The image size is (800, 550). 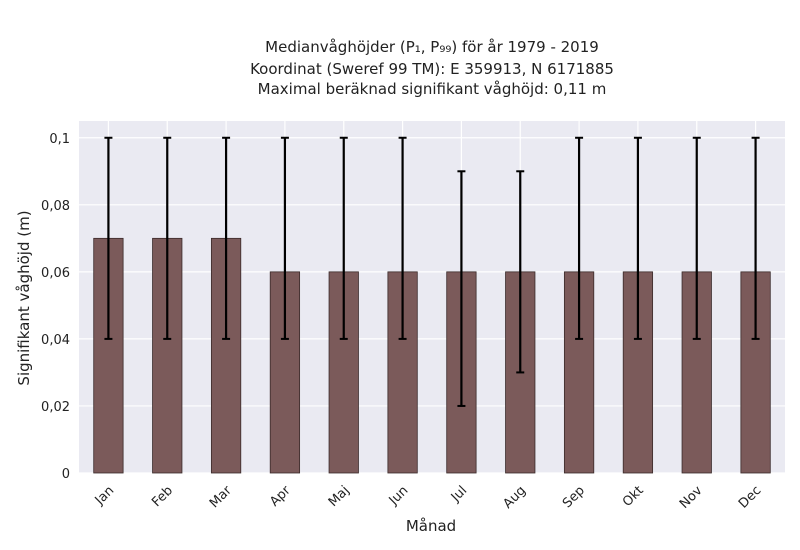 What do you see at coordinates (66, 474) in the screenshot?
I see `y-tick-label: 0` at bounding box center [66, 474].